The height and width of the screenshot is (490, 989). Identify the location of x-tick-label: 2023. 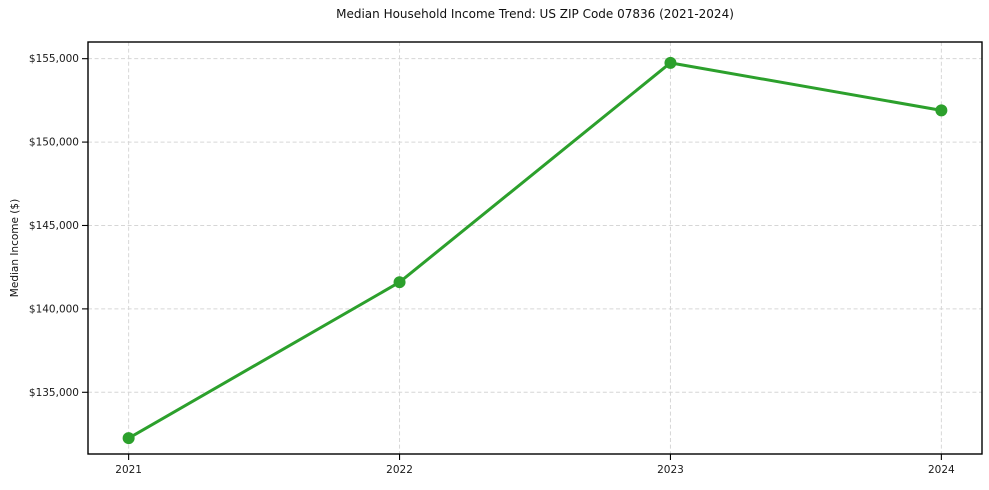
(670, 470).